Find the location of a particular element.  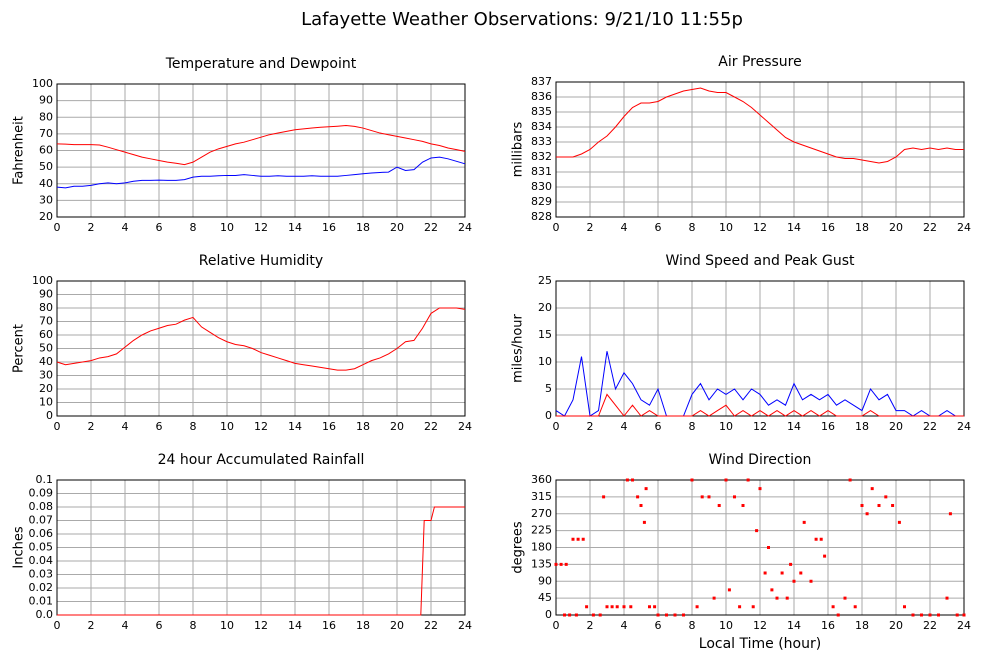

y-tick-label: 0.0 is located at coordinates (45, 614).